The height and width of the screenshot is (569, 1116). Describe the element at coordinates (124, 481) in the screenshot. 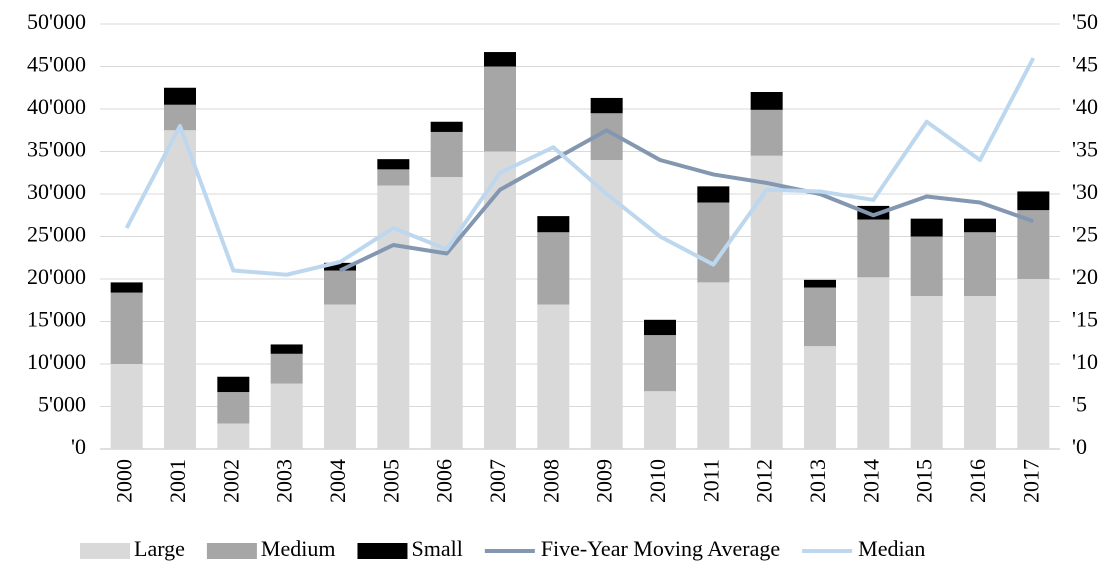

I see `x-tick-label: 2000` at that location.